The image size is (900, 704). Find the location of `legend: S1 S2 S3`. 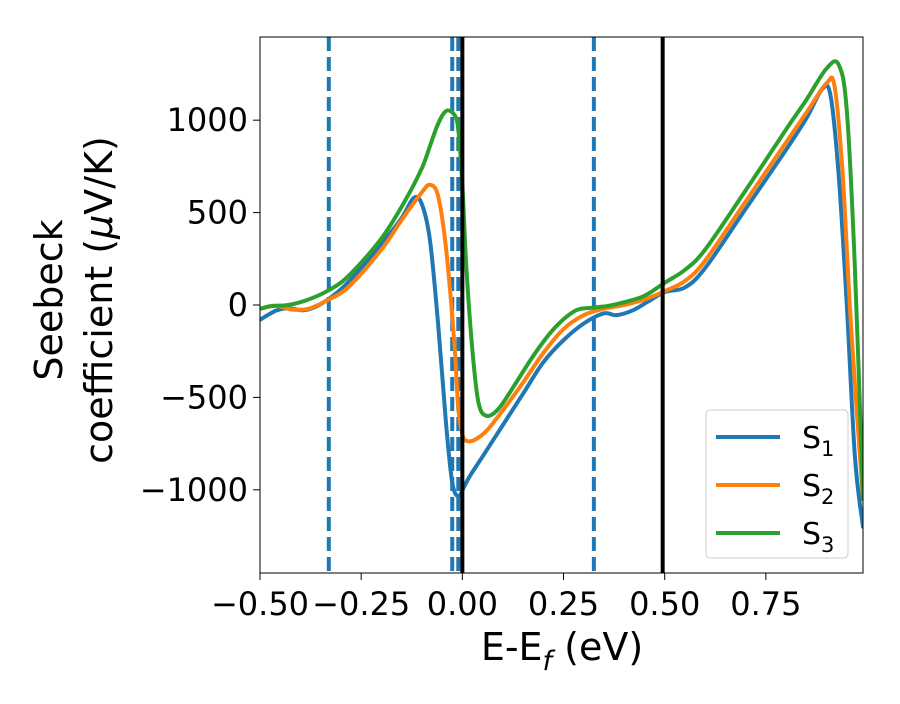

legend: S1 S2 S3 is located at coordinates (777, 484).